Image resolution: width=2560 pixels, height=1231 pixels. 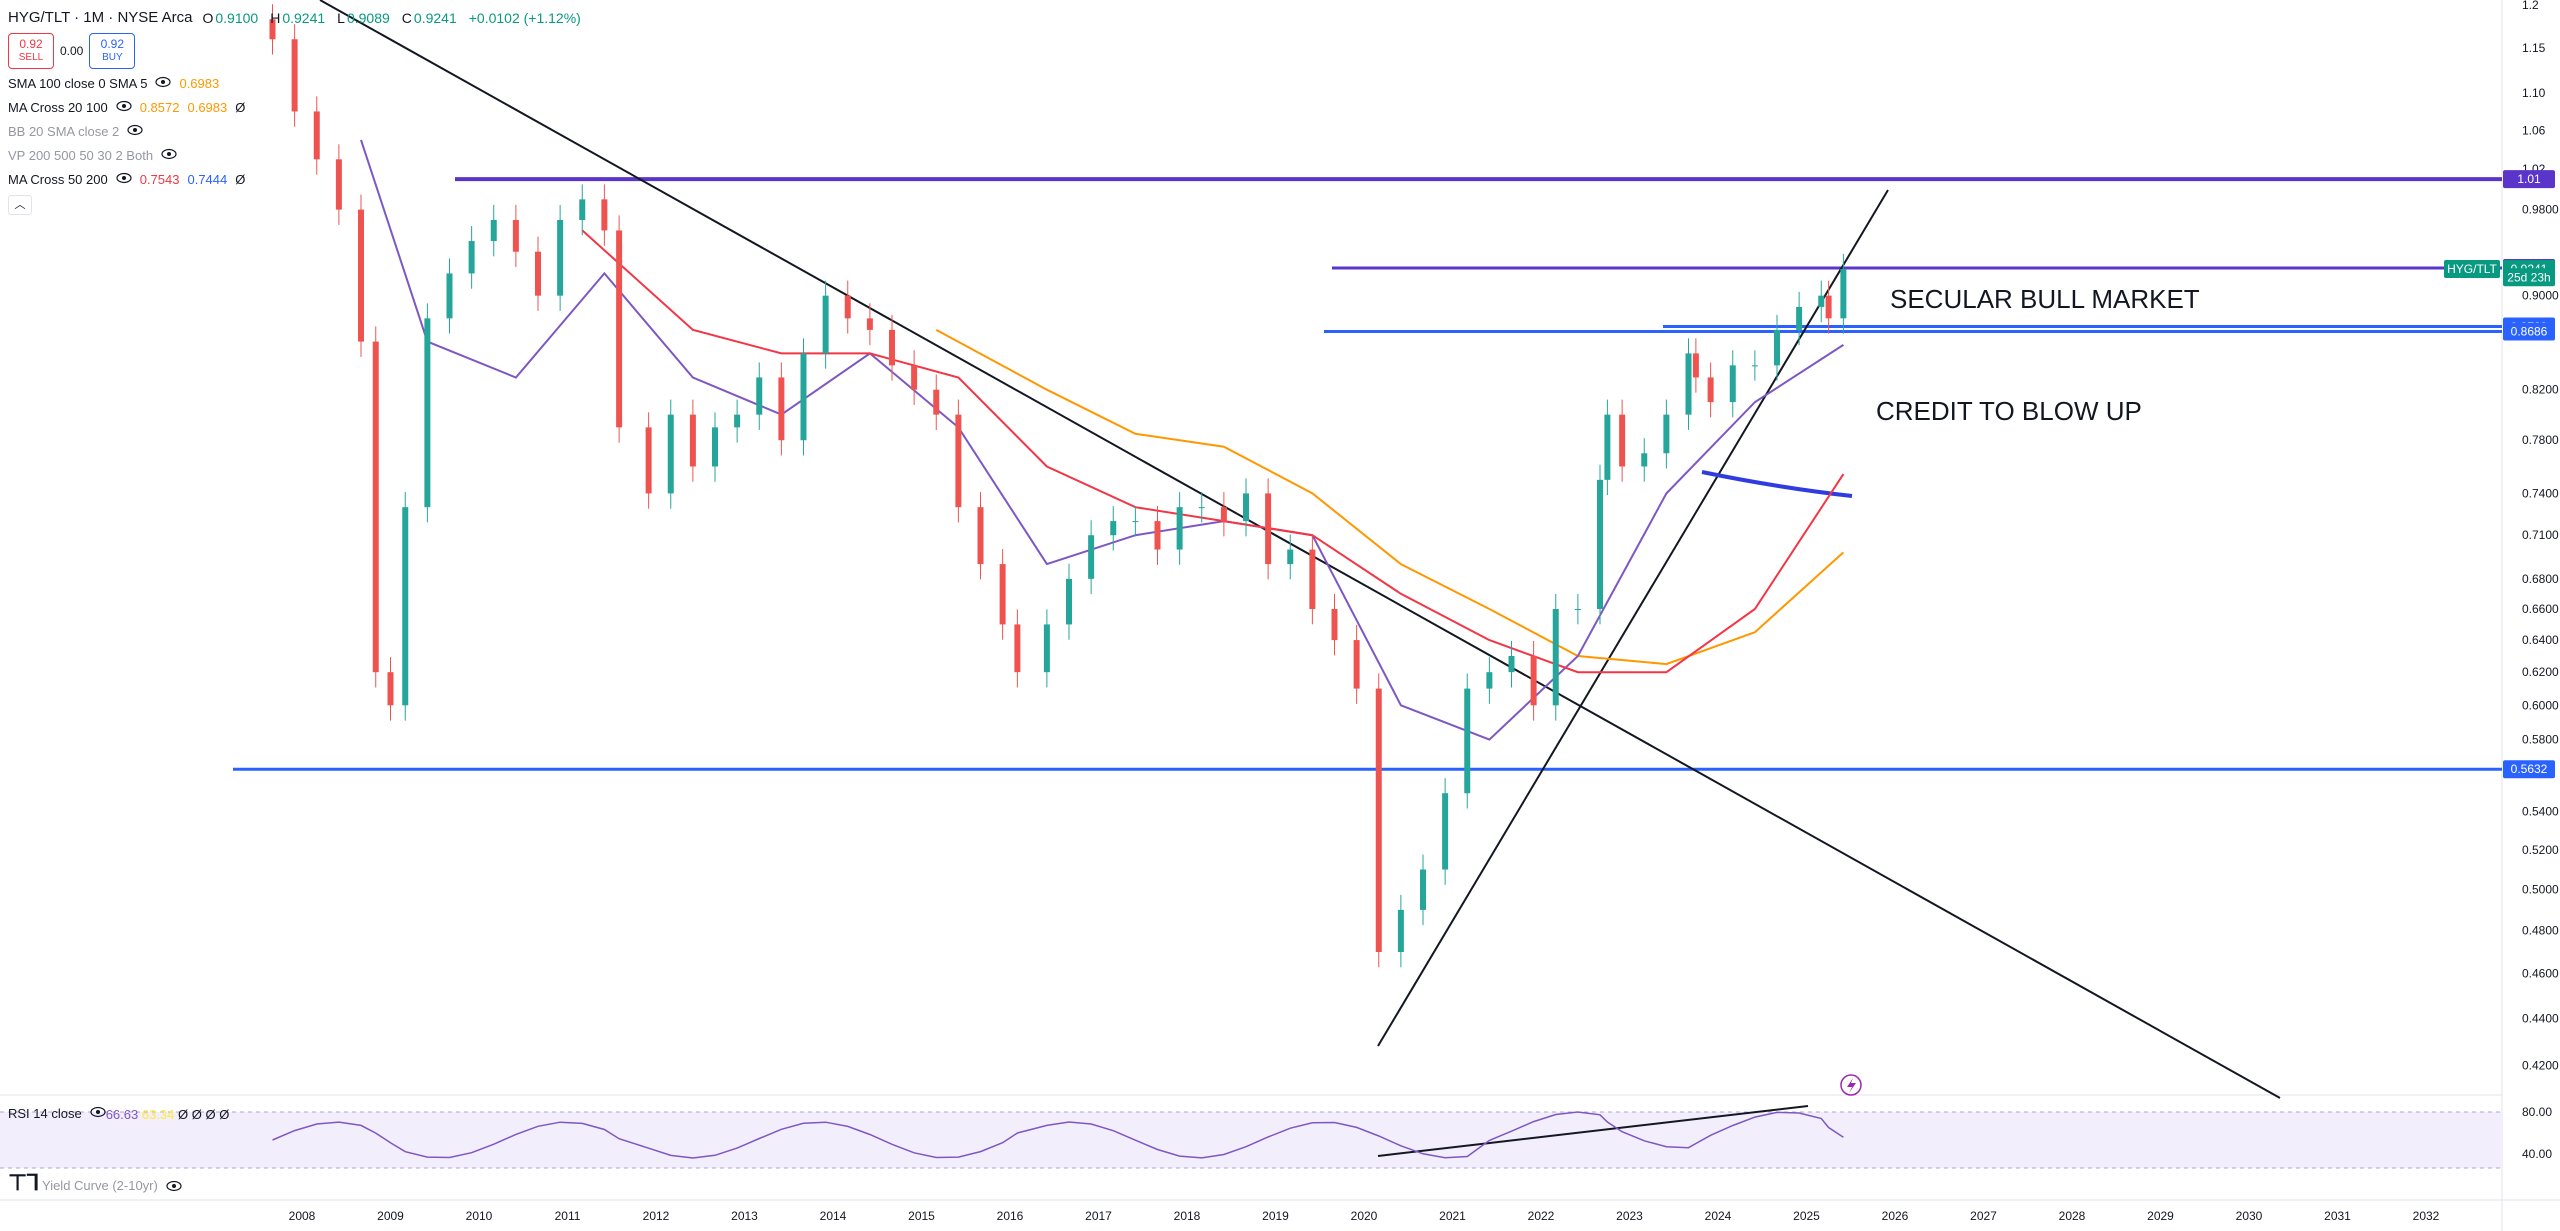 What do you see at coordinates (1275, 1216) in the screenshot?
I see `time-tick-label: 2019` at bounding box center [1275, 1216].